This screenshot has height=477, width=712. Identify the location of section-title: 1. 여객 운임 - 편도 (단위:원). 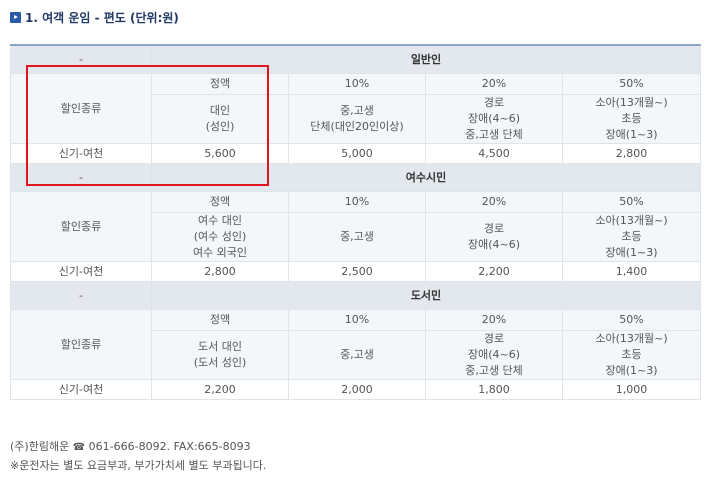
(94, 17).